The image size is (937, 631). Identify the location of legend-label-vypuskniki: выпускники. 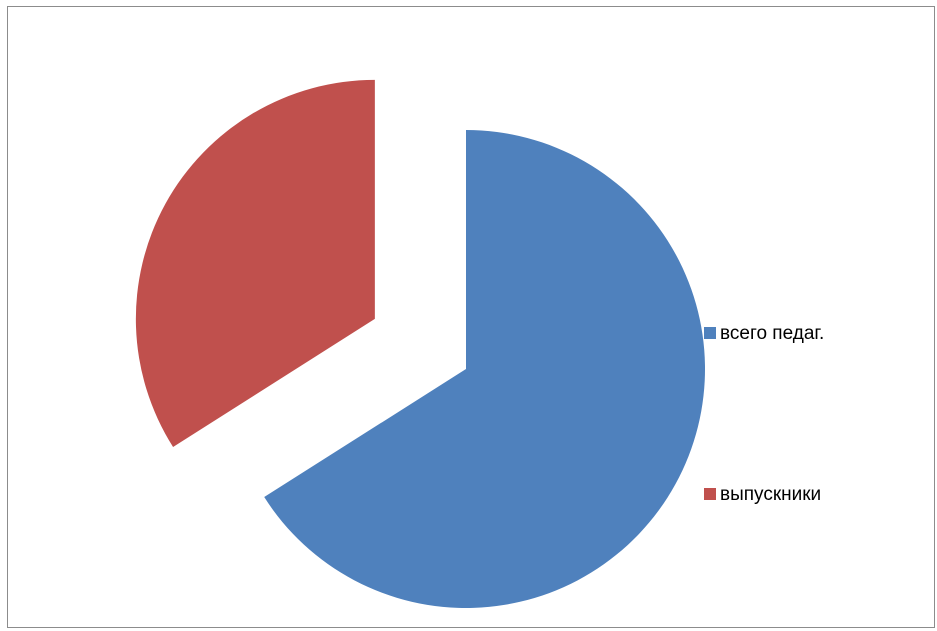
(771, 494).